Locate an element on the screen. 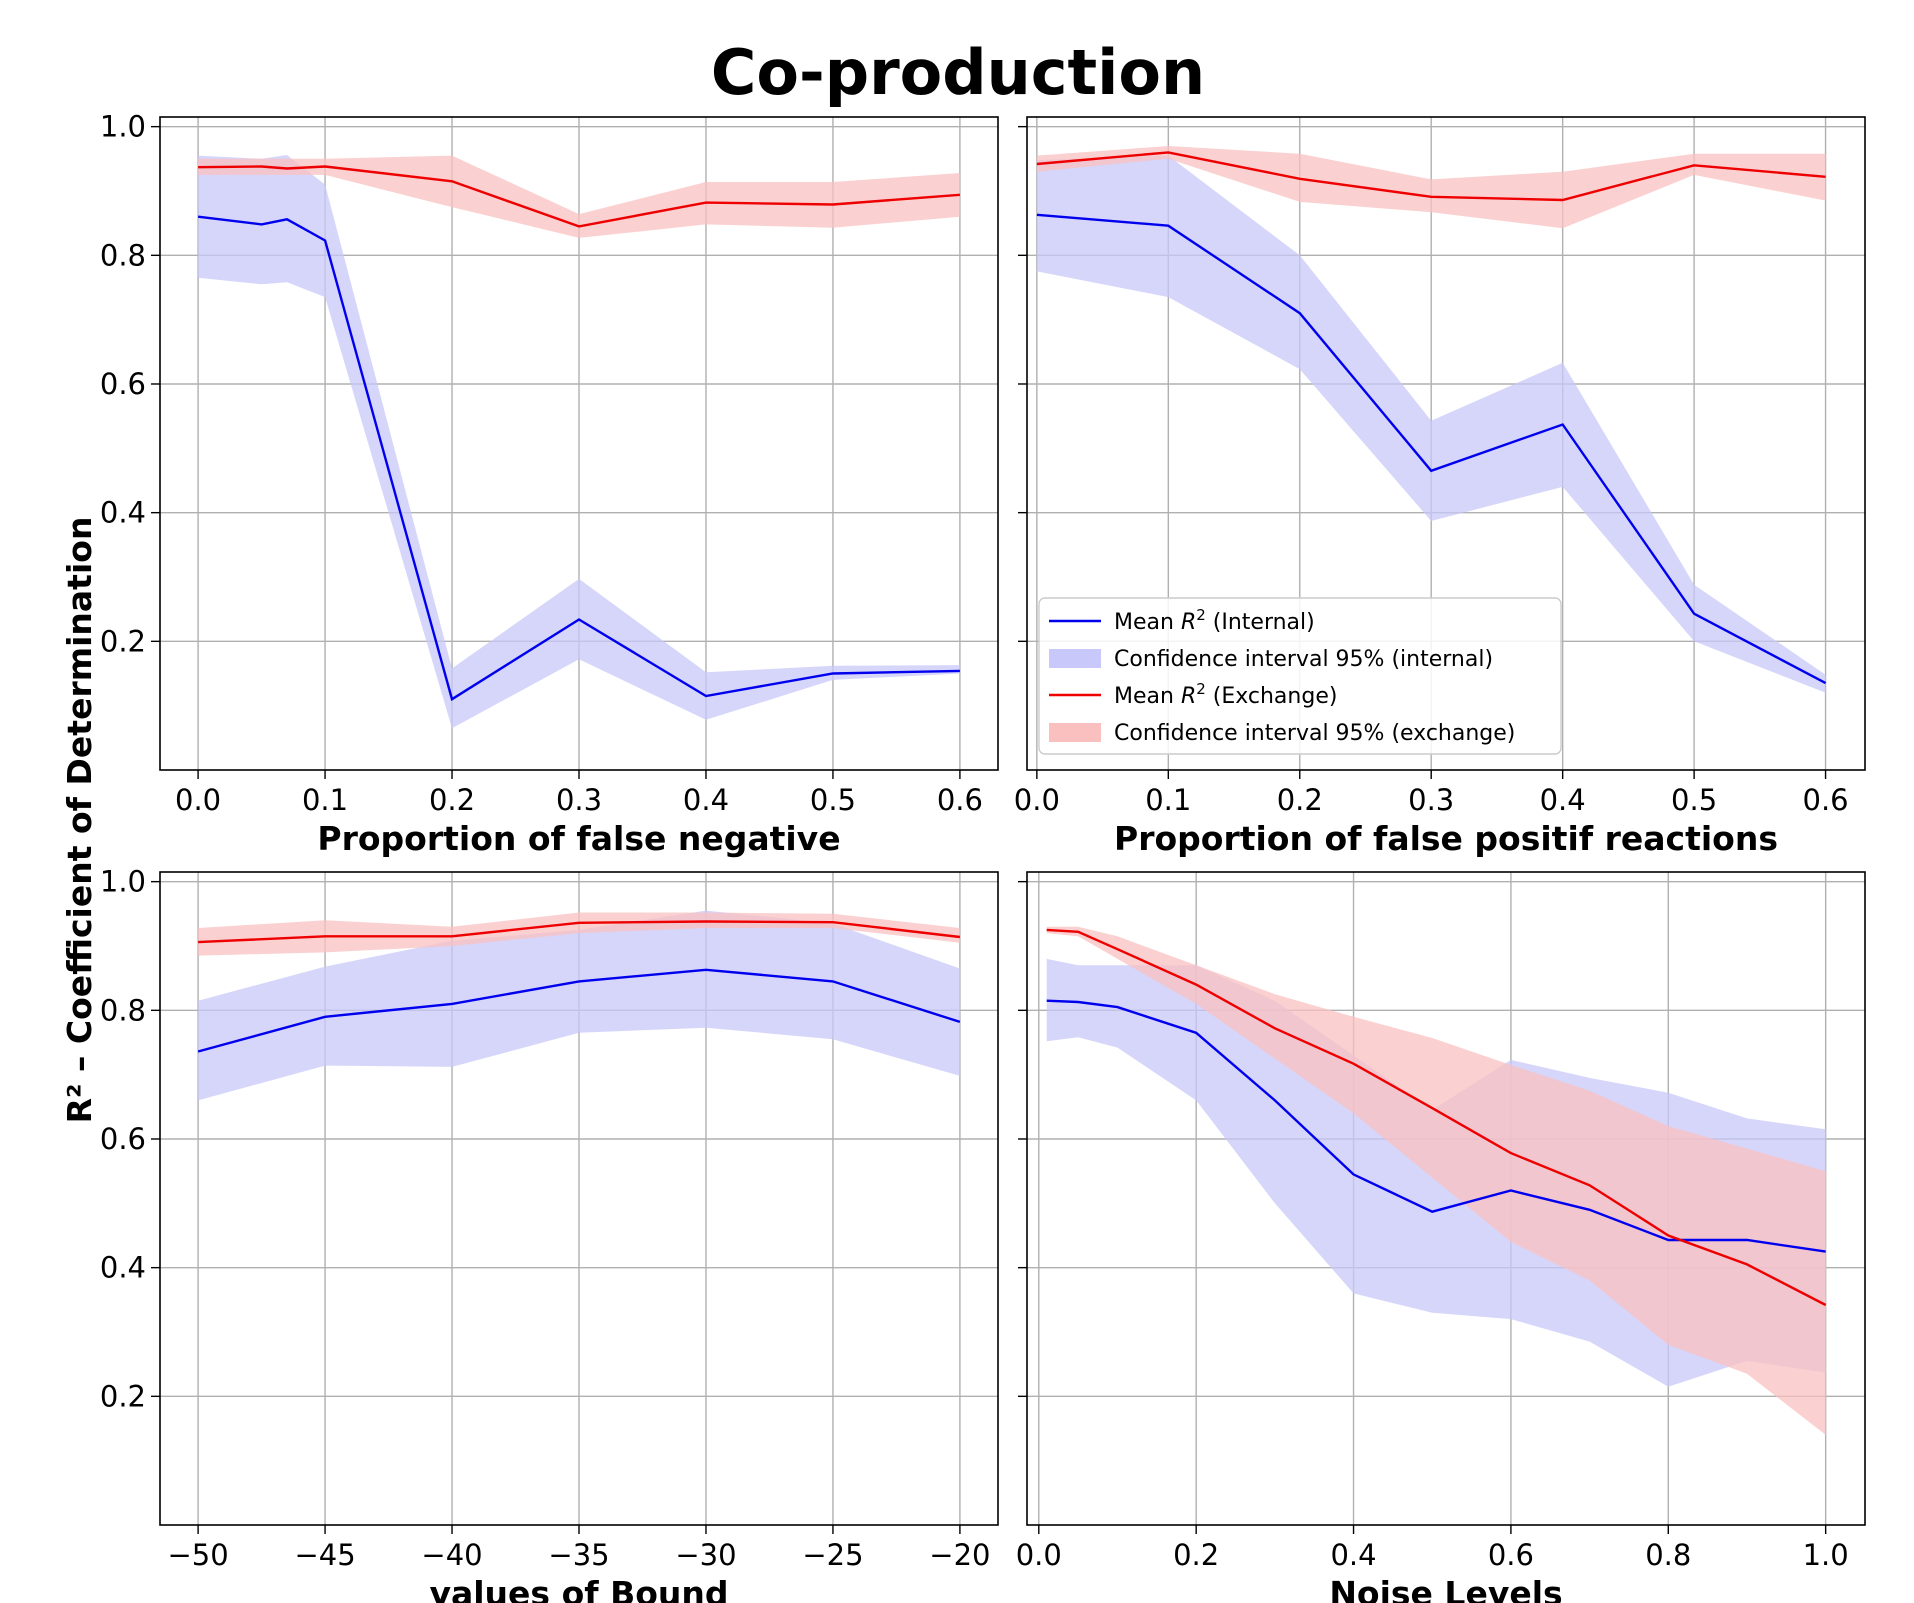  x-tick-label: 0.8 is located at coordinates (1668, 1555).